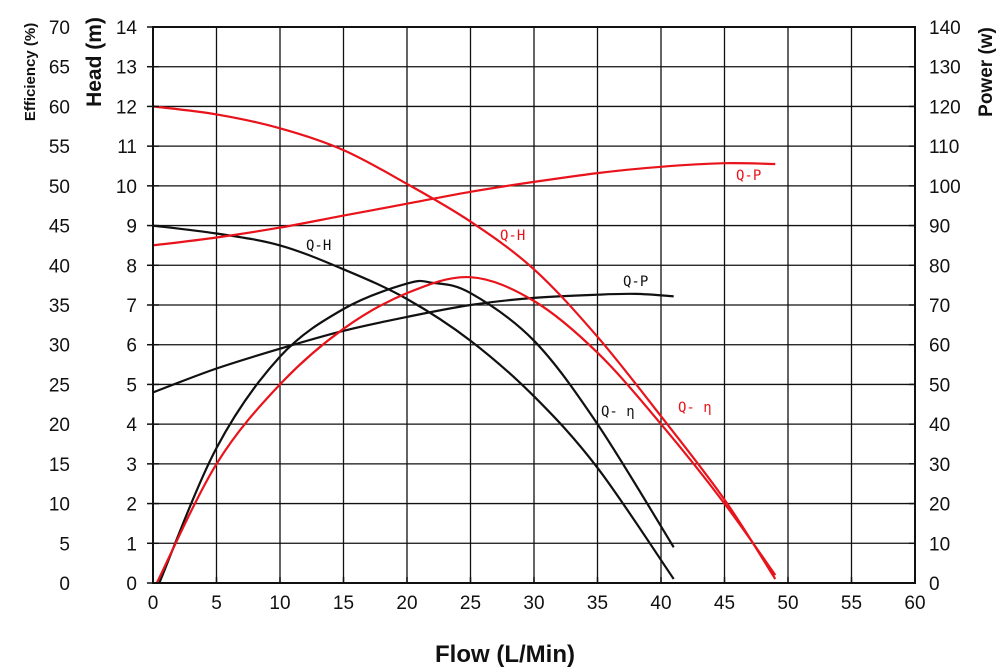  Describe the element at coordinates (30, 72) in the screenshot. I see `efficiency-axis-title: Efficiency (%)` at that location.